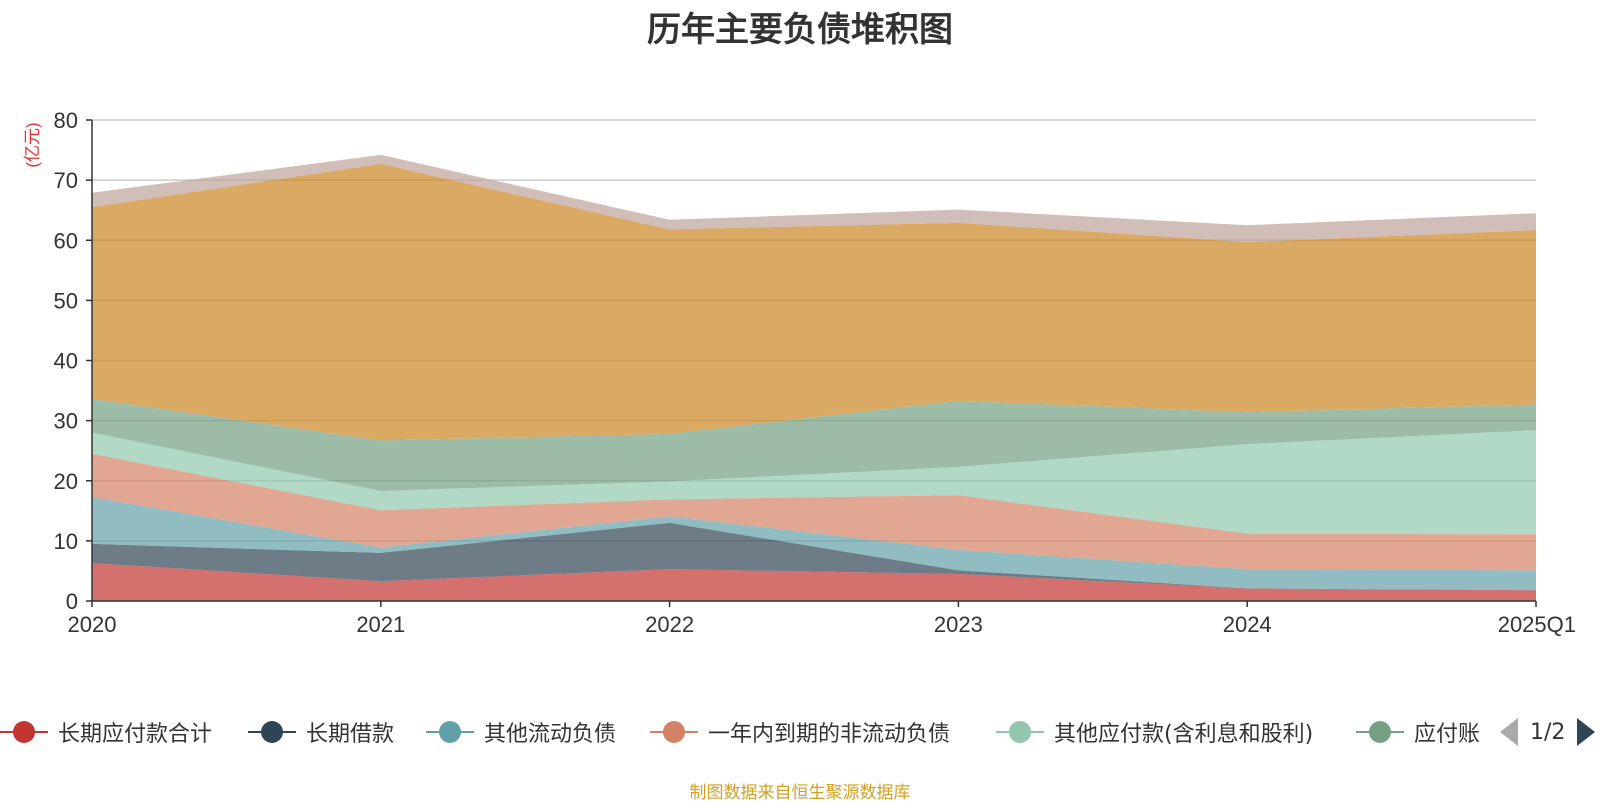 The image size is (1600, 803). What do you see at coordinates (66, 541) in the screenshot?
I see `y-tick-label: 10` at bounding box center [66, 541].